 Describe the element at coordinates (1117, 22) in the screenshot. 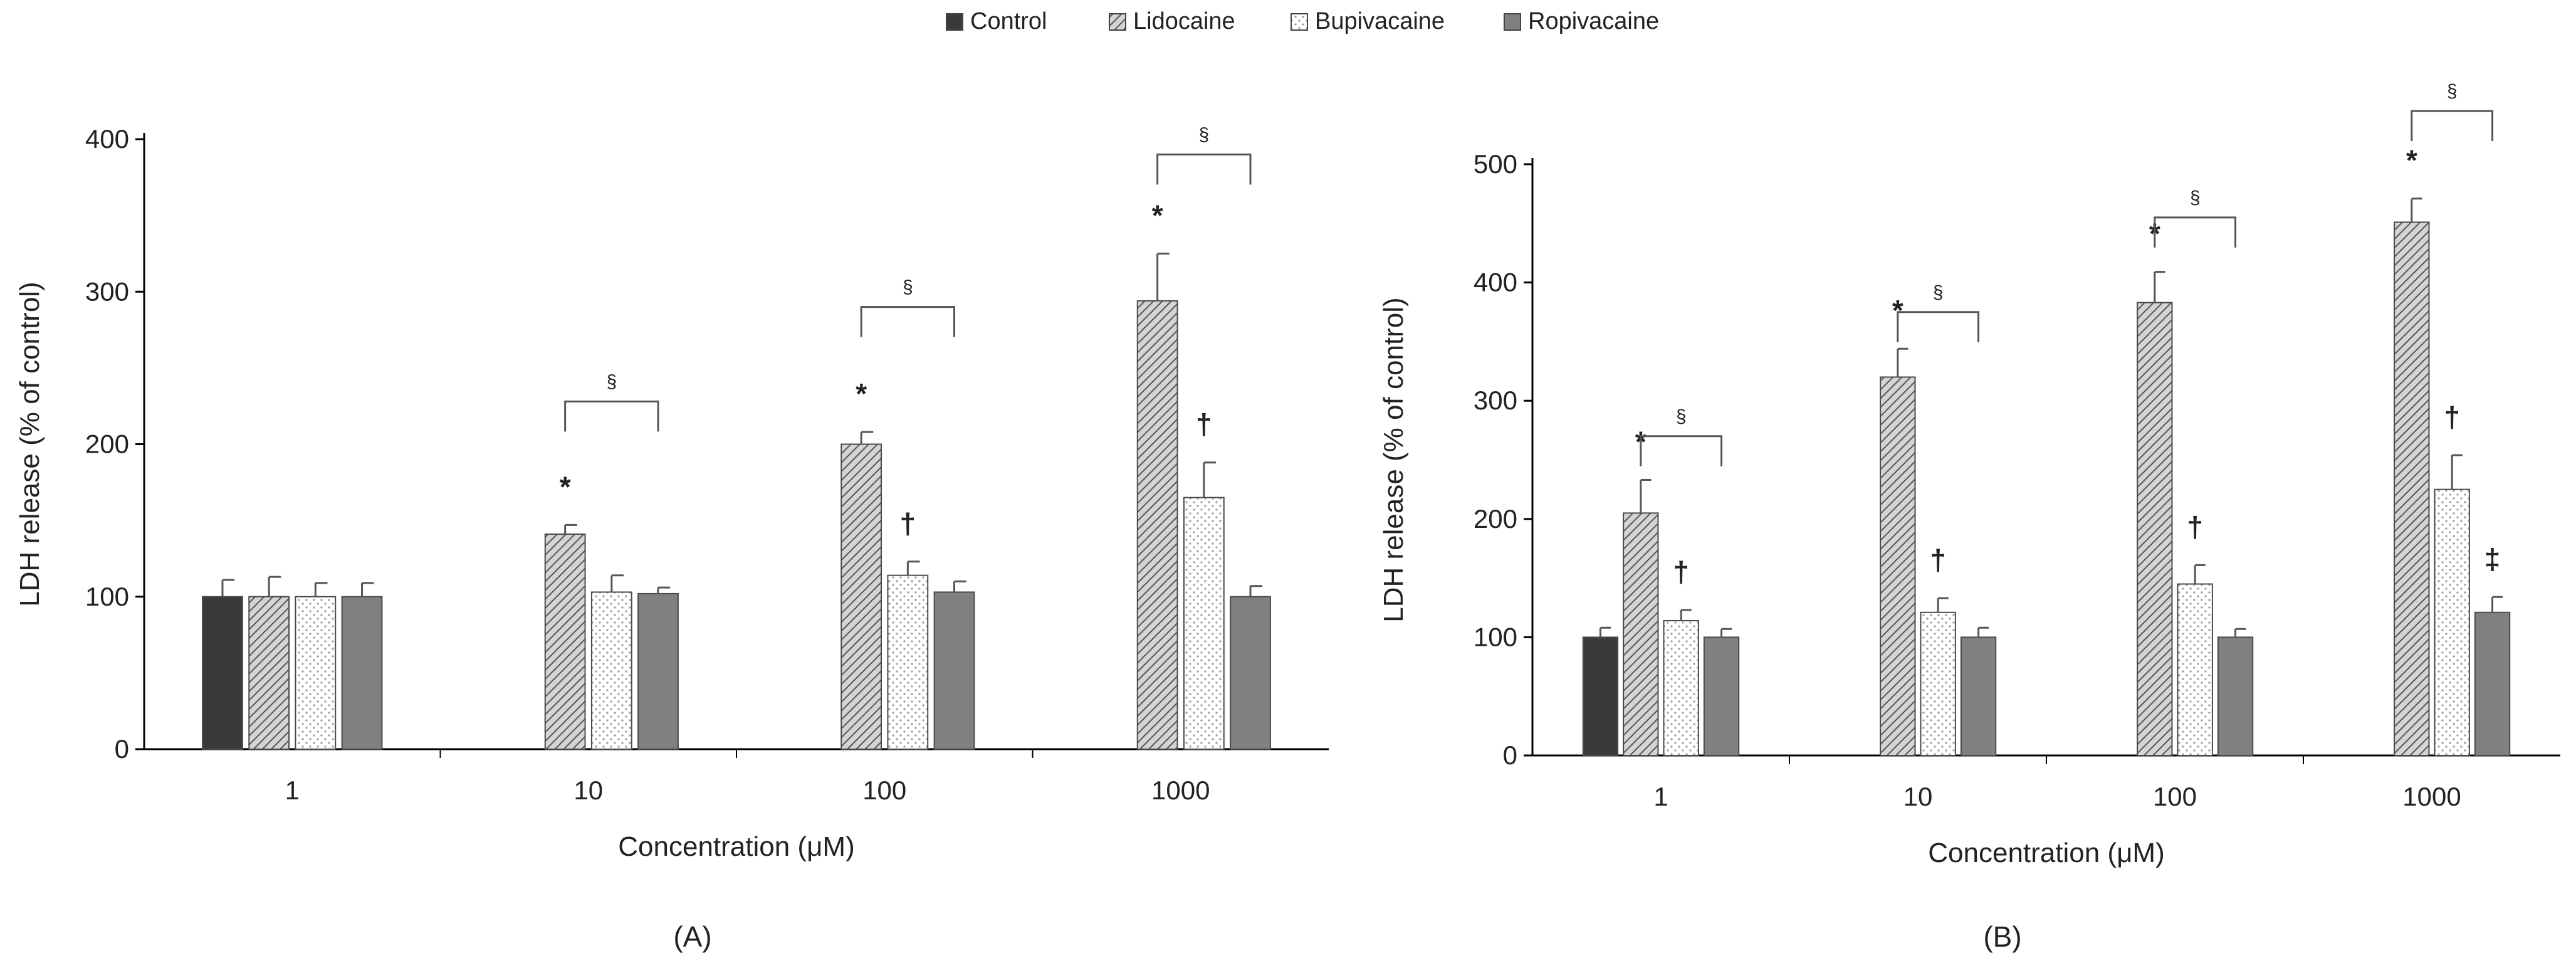

I see `legend-swatch-lidocaine` at that location.